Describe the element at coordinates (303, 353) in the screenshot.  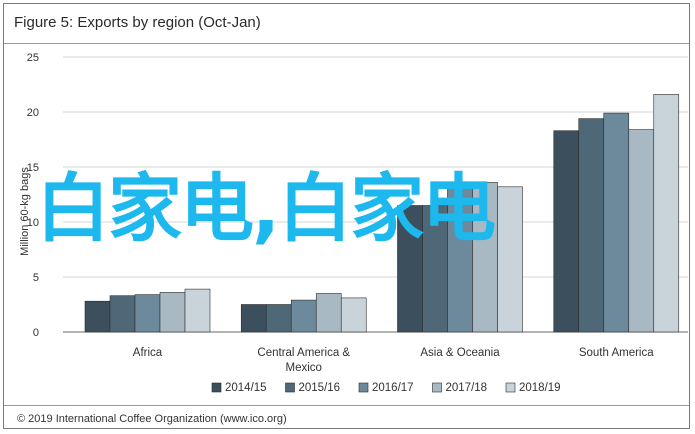
I see `x-tick-label: Central America &` at that location.